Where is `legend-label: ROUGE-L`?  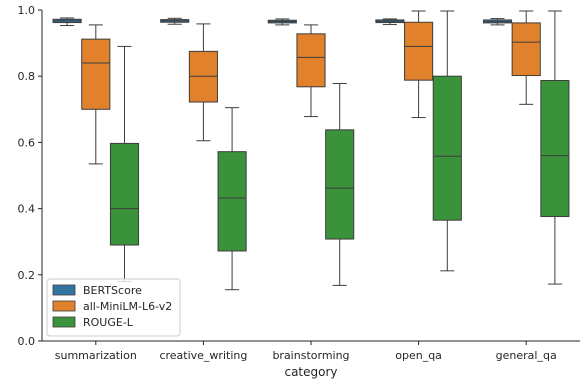
legend-label: ROUGE-L is located at coordinates (108, 322).